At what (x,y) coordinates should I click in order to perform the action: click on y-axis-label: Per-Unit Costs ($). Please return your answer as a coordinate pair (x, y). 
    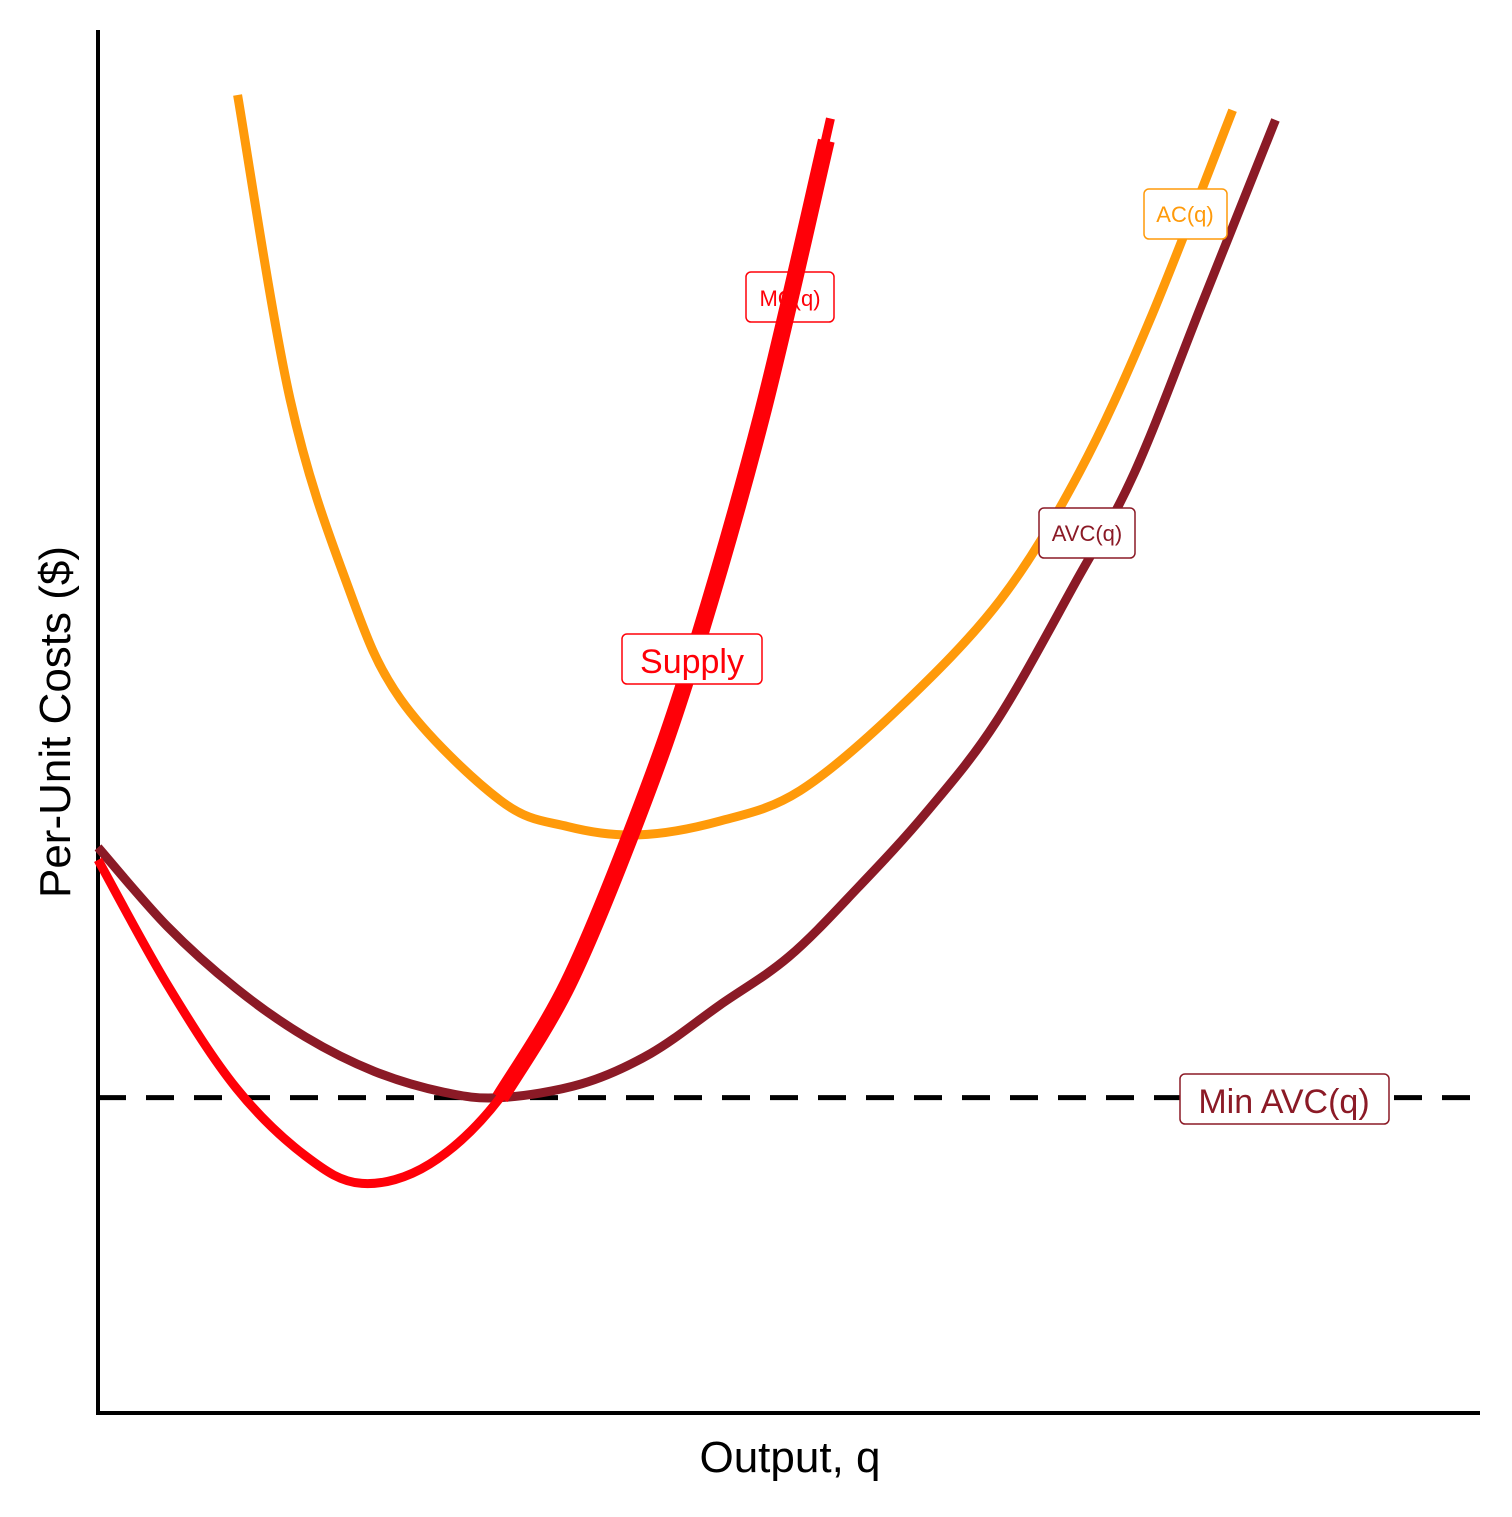
    Looking at the image, I should click on (55, 722).